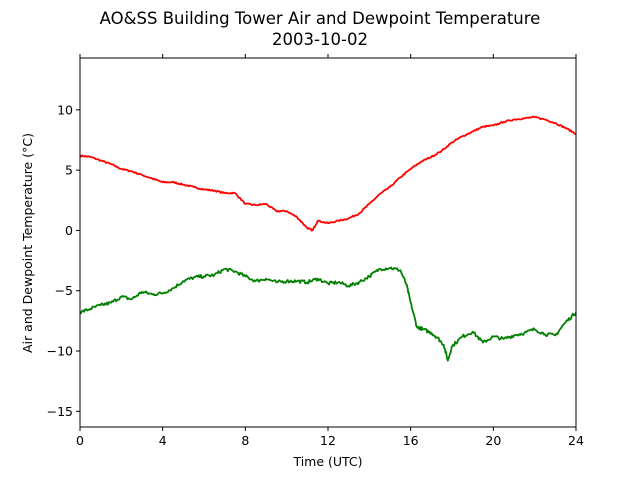  What do you see at coordinates (576, 440) in the screenshot?
I see `x-tick-label: 24` at bounding box center [576, 440].